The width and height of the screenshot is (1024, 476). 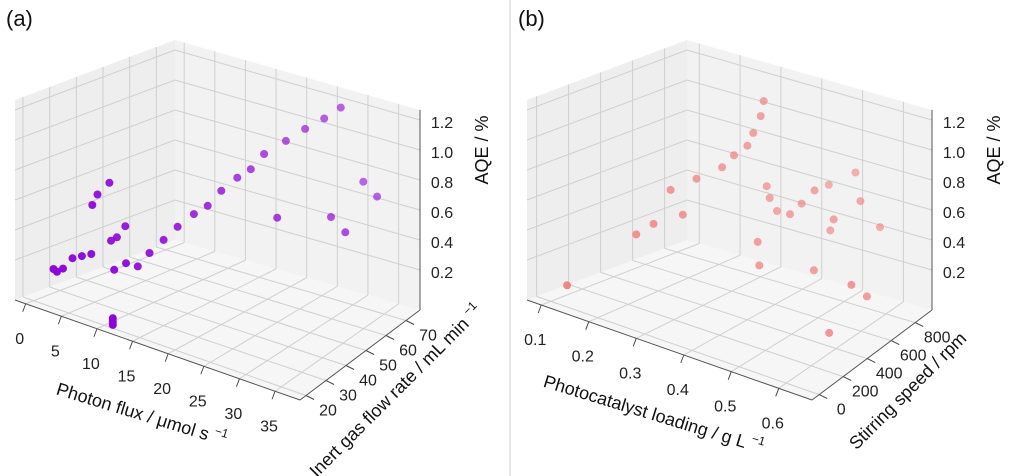 I want to click on z-tick-label: 1.2, so click(x=954, y=123).